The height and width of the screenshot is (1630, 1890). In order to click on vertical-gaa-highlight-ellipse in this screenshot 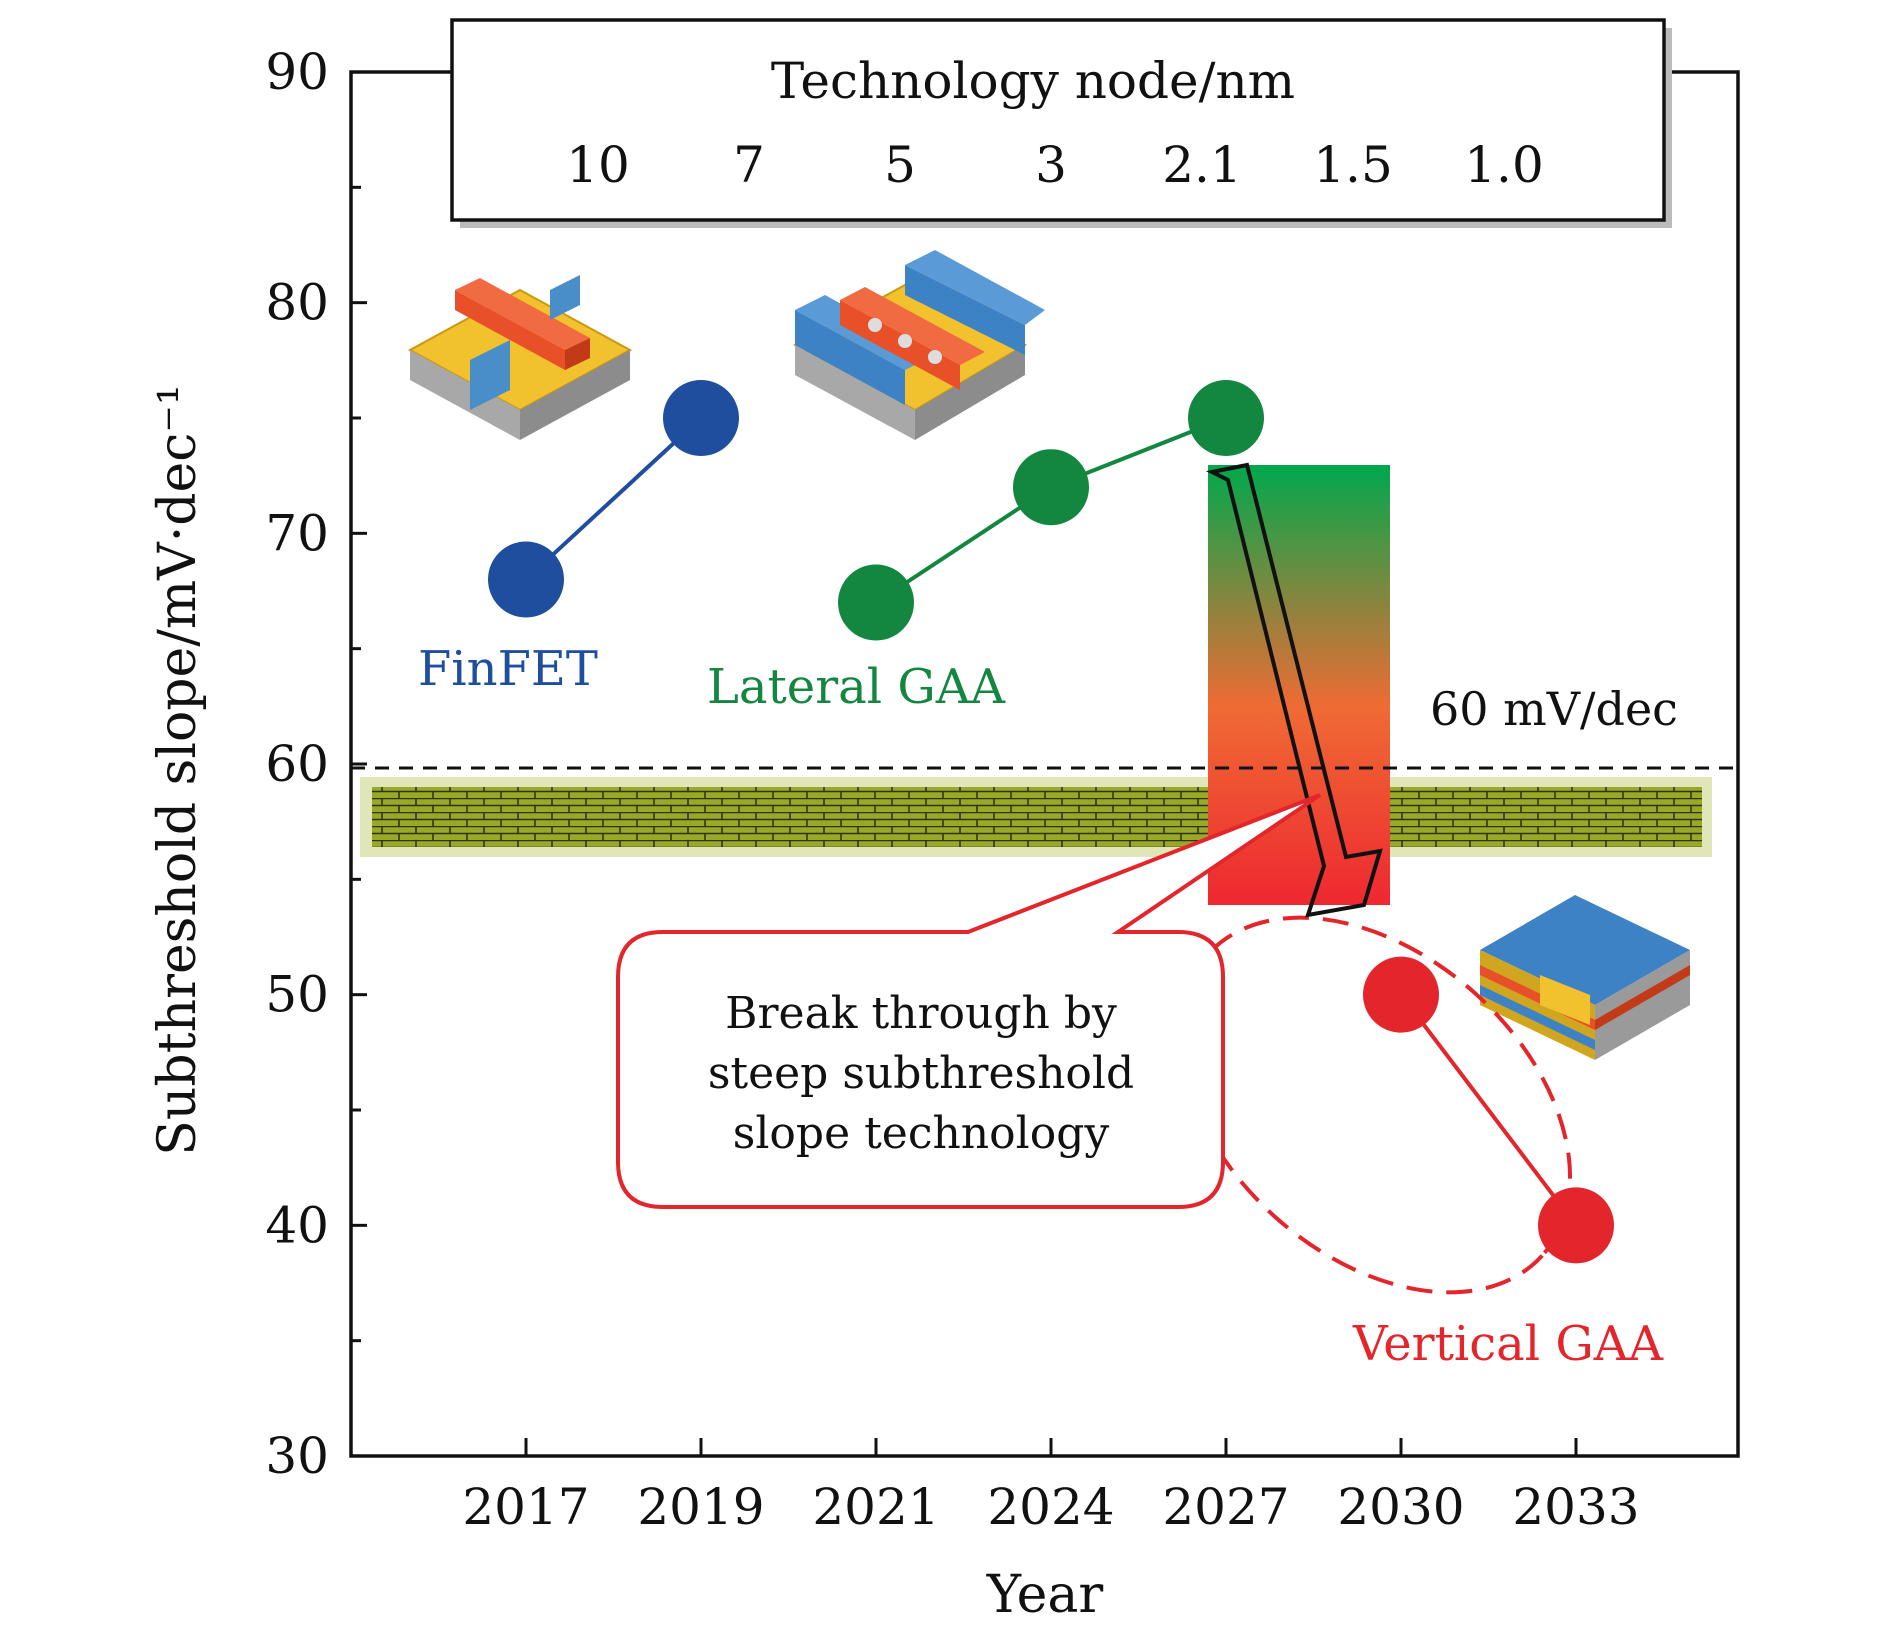, I will do `click(1375, 1105)`.